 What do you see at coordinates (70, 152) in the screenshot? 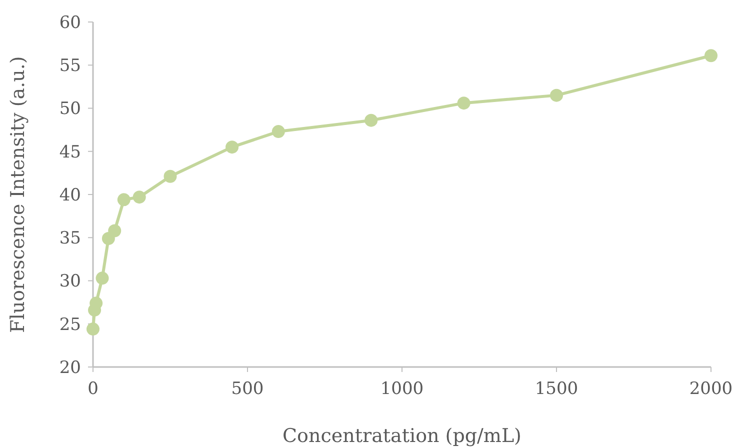
I see `y-tick-label: 45` at bounding box center [70, 152].